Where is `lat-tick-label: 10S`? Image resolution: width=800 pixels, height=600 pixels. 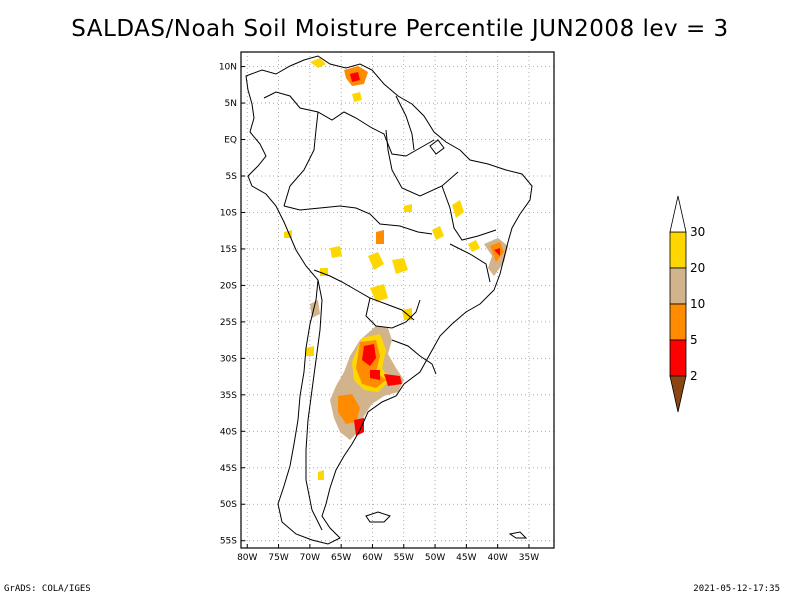 lat-tick-label: 10S is located at coordinates (228, 213).